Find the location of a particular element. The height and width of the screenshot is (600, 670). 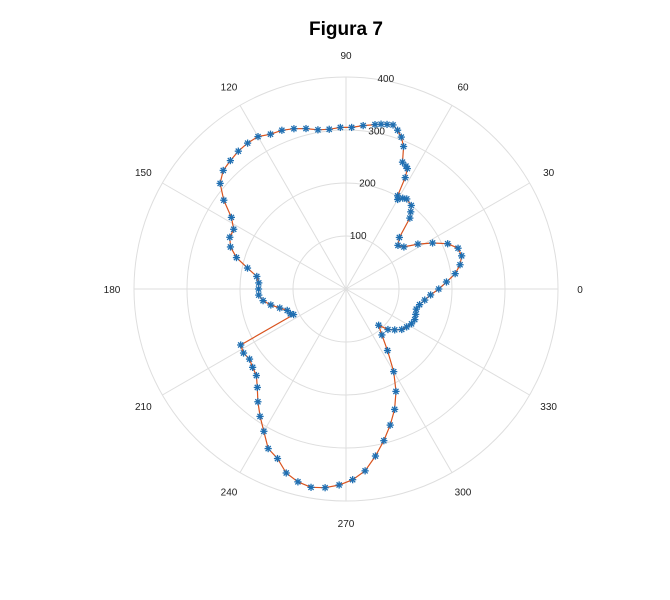

angle-tick-label: 300 is located at coordinates (463, 493).